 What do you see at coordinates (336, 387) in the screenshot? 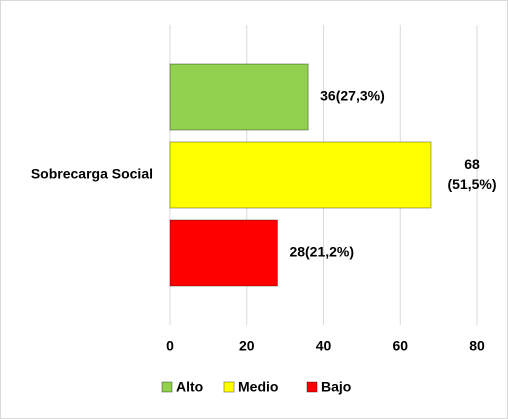
I see `legend-label: Bajo` at bounding box center [336, 387].